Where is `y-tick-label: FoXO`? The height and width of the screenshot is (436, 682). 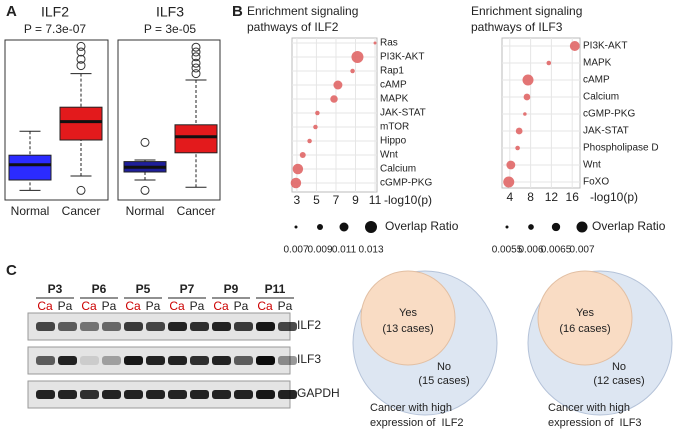
y-tick-label: FoXO is located at coordinates (596, 182).